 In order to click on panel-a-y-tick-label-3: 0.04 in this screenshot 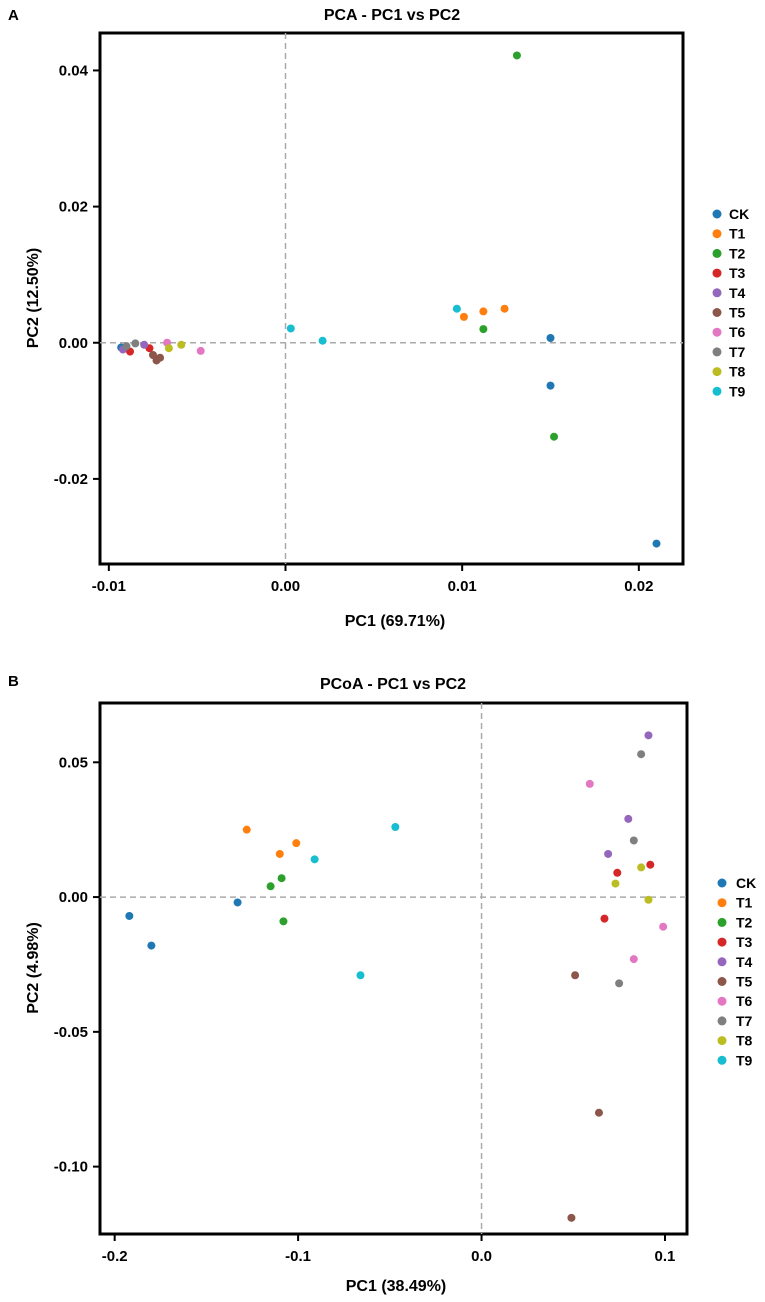, I will do `click(74, 70)`.